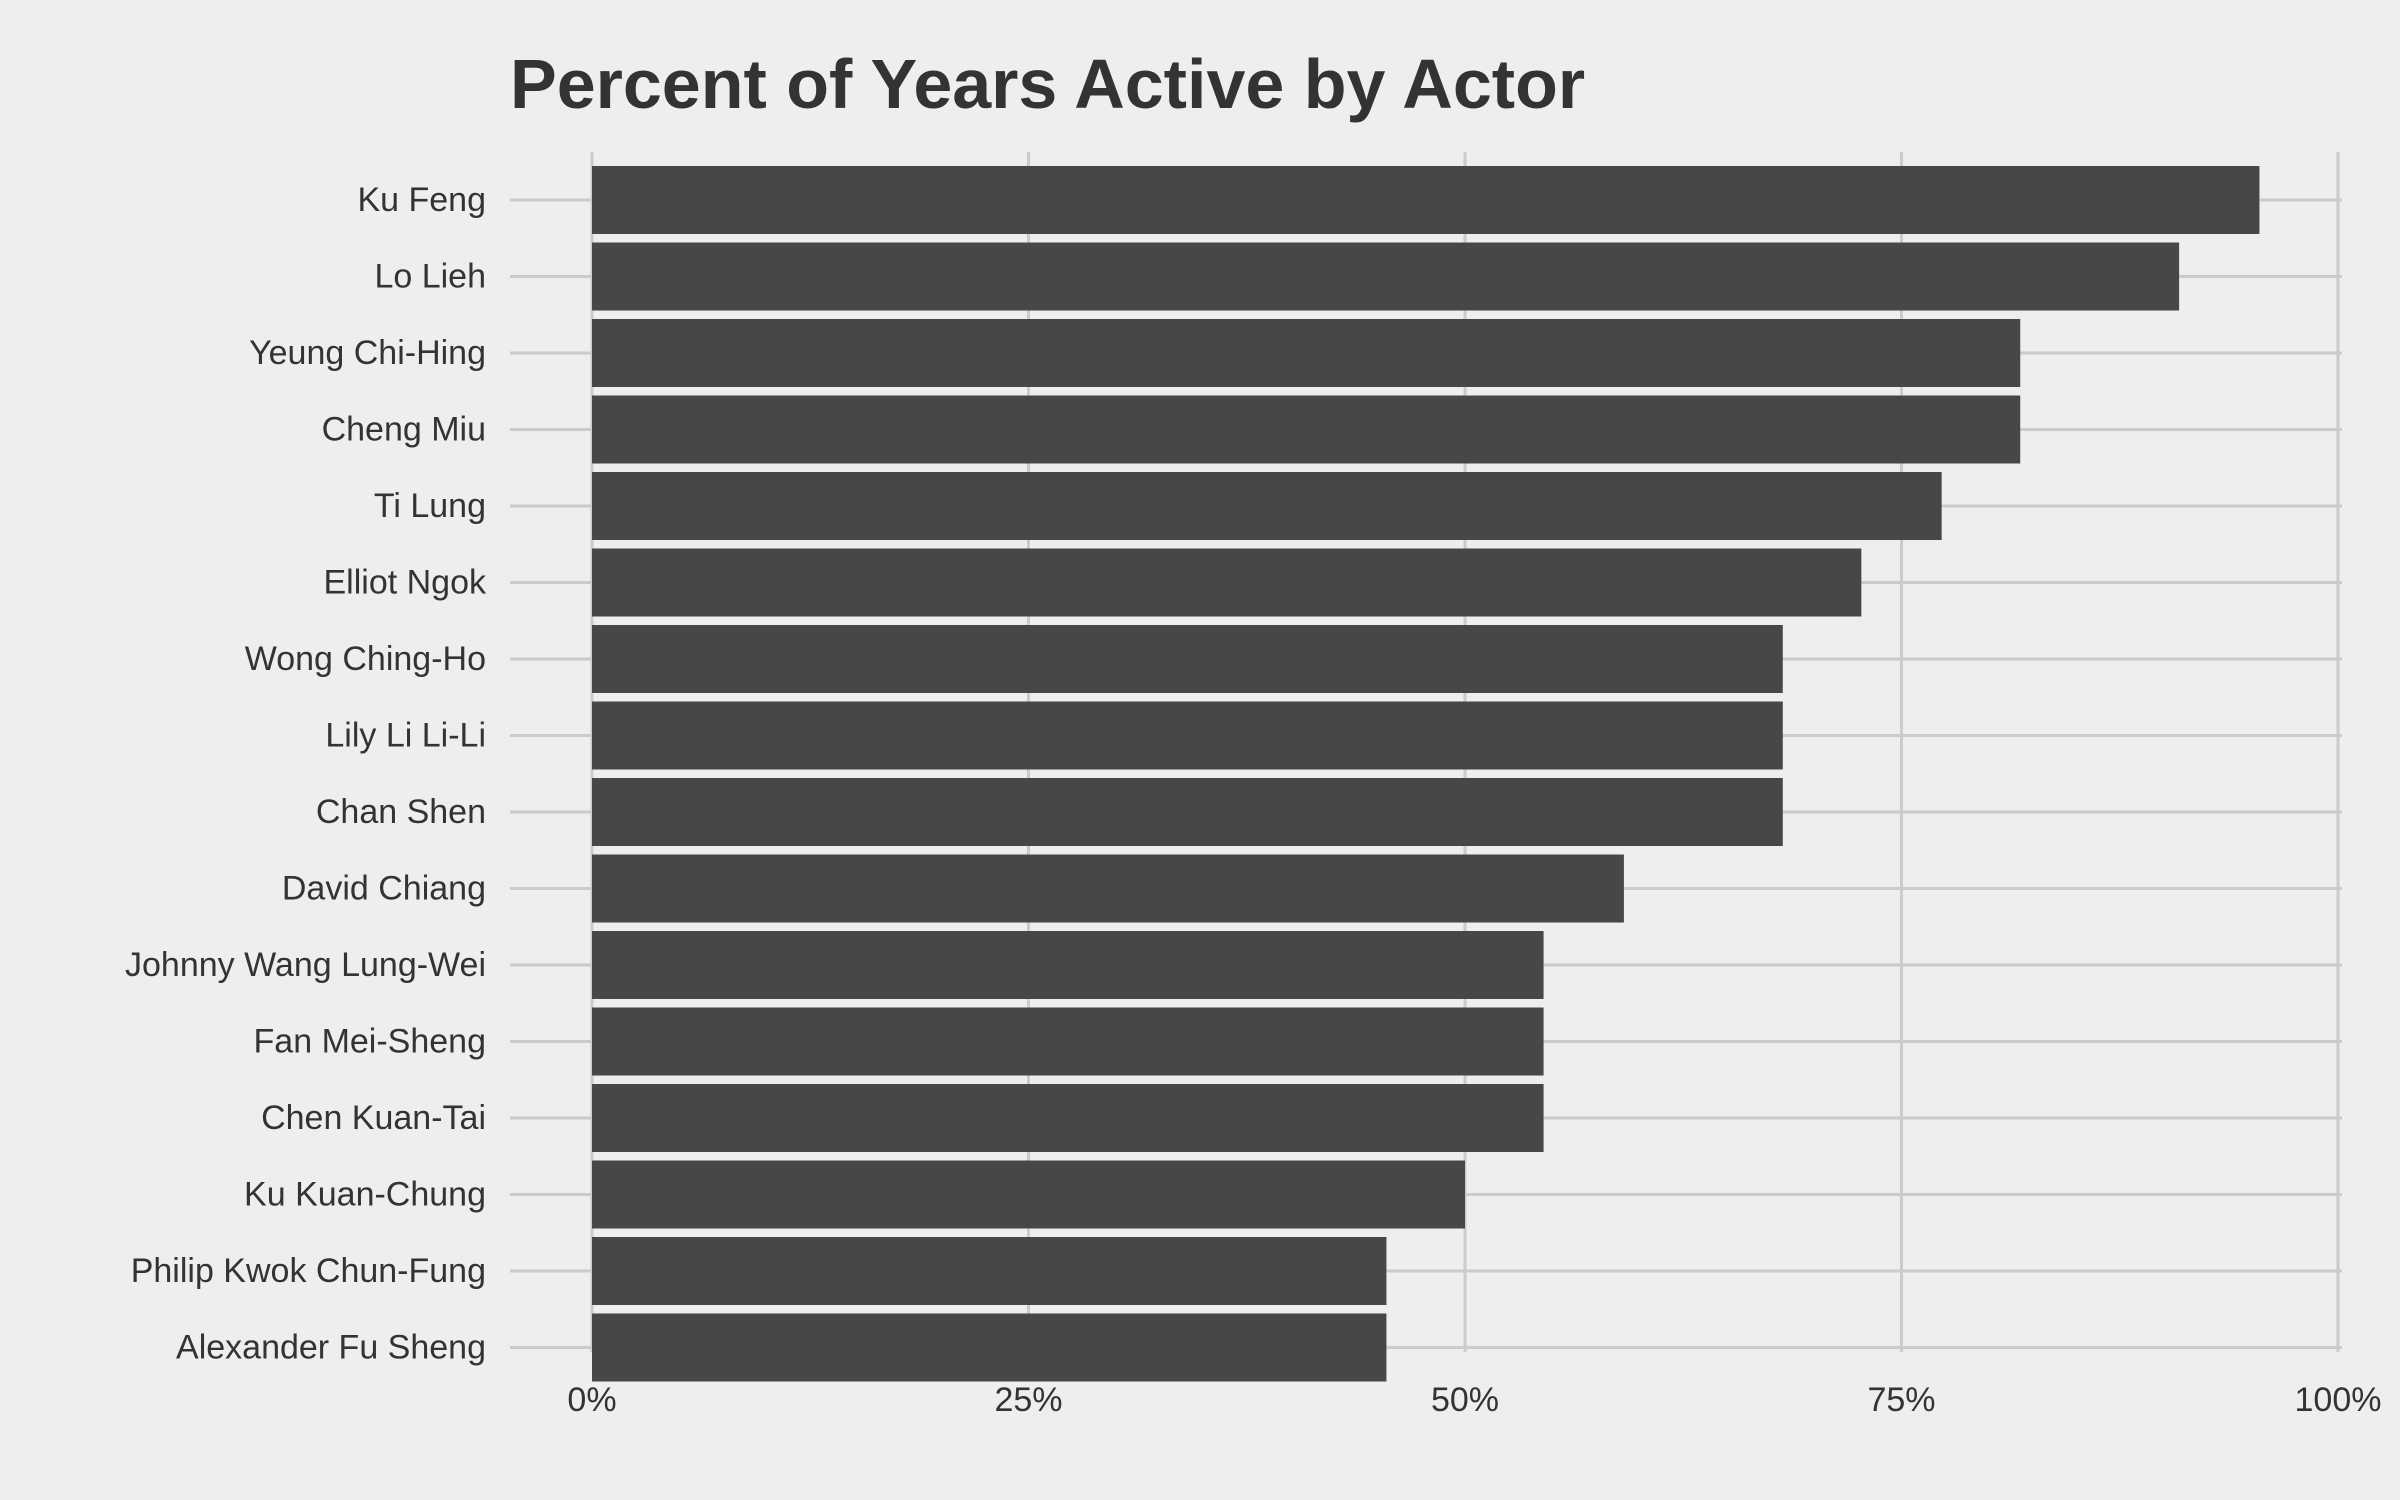 This screenshot has width=2400, height=1500. What do you see at coordinates (405, 583) in the screenshot?
I see `y-tick-label: Elliot Ngok` at bounding box center [405, 583].